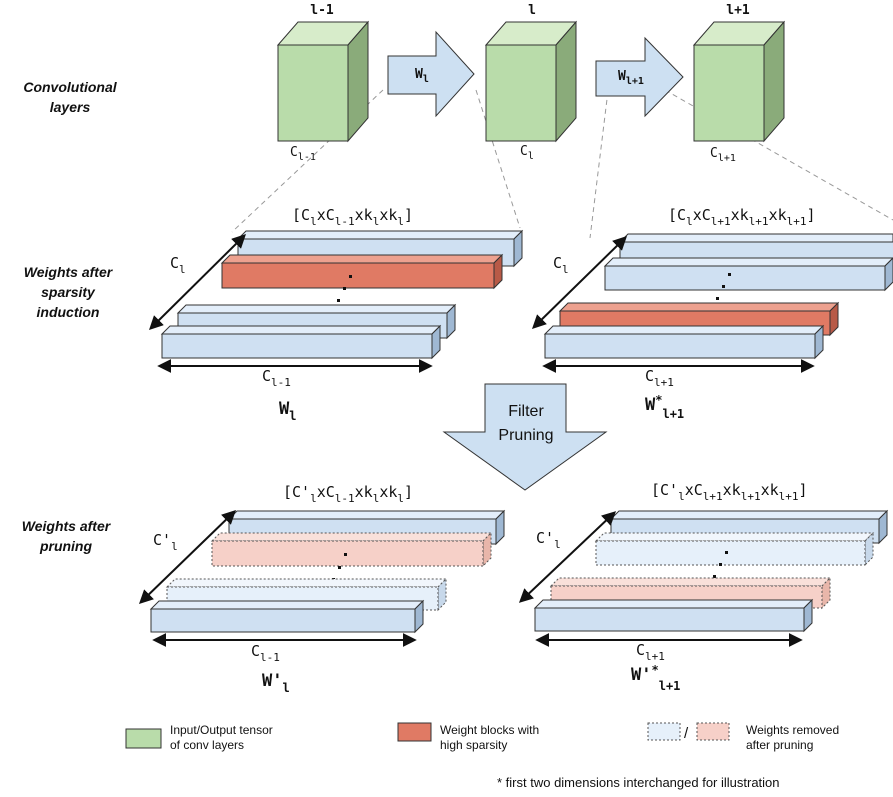 The height and width of the screenshot is (797, 893). I want to click on svg-text: [C'lxCl+1xkl+1xkl+1], so click(729, 492).